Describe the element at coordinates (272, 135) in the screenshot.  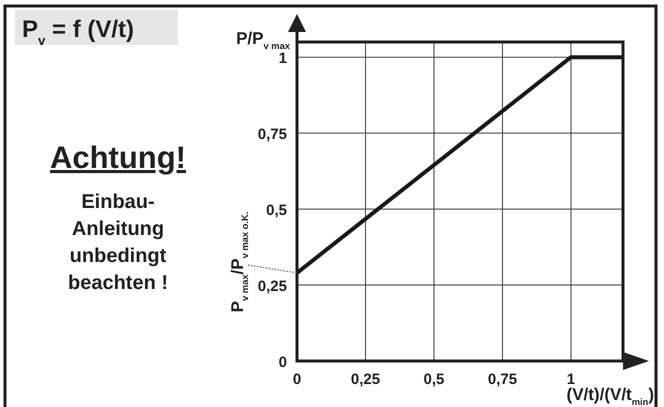
I see `y-tick-label: 0,75` at that location.